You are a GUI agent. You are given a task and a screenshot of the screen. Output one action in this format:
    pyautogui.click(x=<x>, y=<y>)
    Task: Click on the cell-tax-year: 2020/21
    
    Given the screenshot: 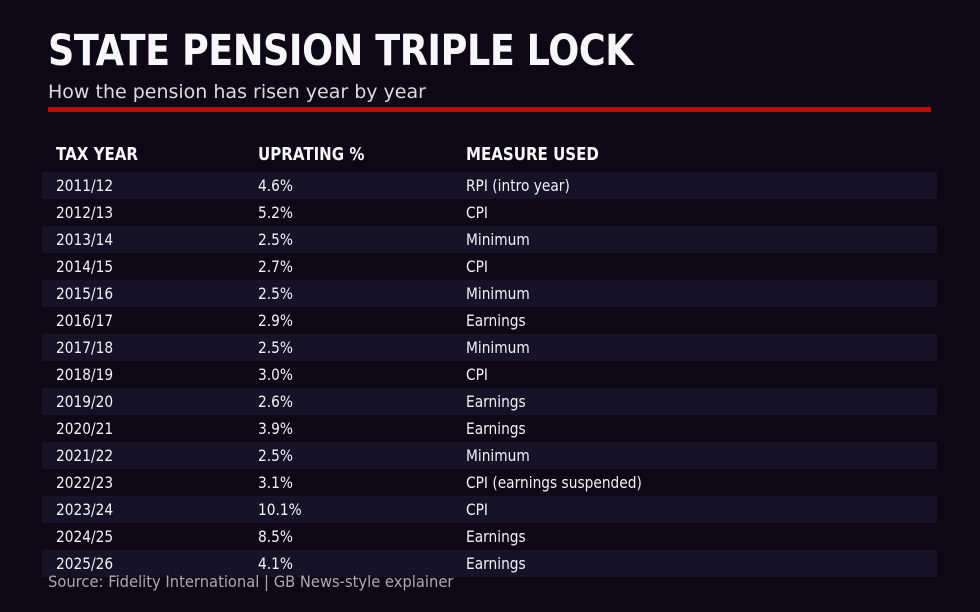 What is the action you would take?
    pyautogui.click(x=143, y=428)
    